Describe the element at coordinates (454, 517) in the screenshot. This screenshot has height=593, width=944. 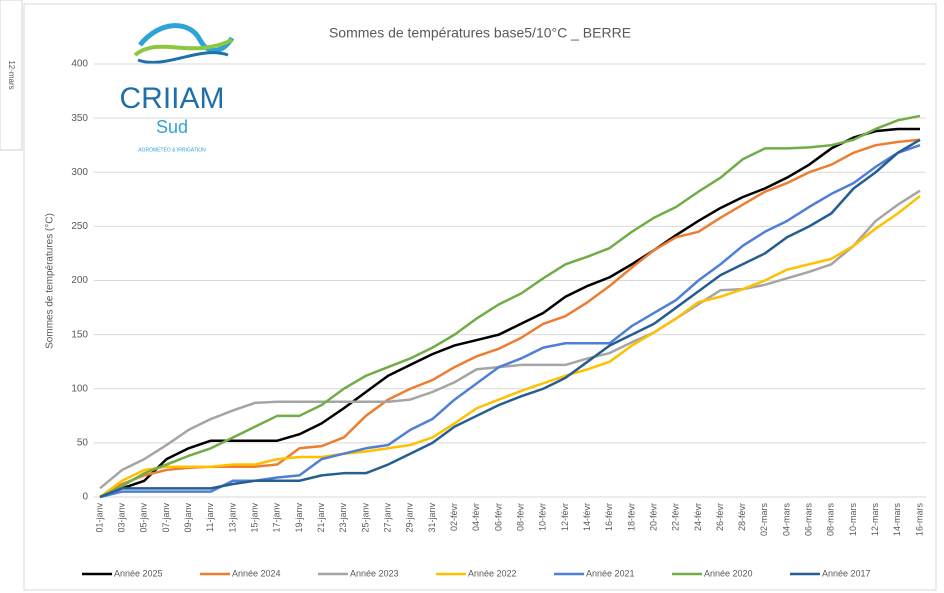
I see `x-tick-label: 02-févr` at that location.